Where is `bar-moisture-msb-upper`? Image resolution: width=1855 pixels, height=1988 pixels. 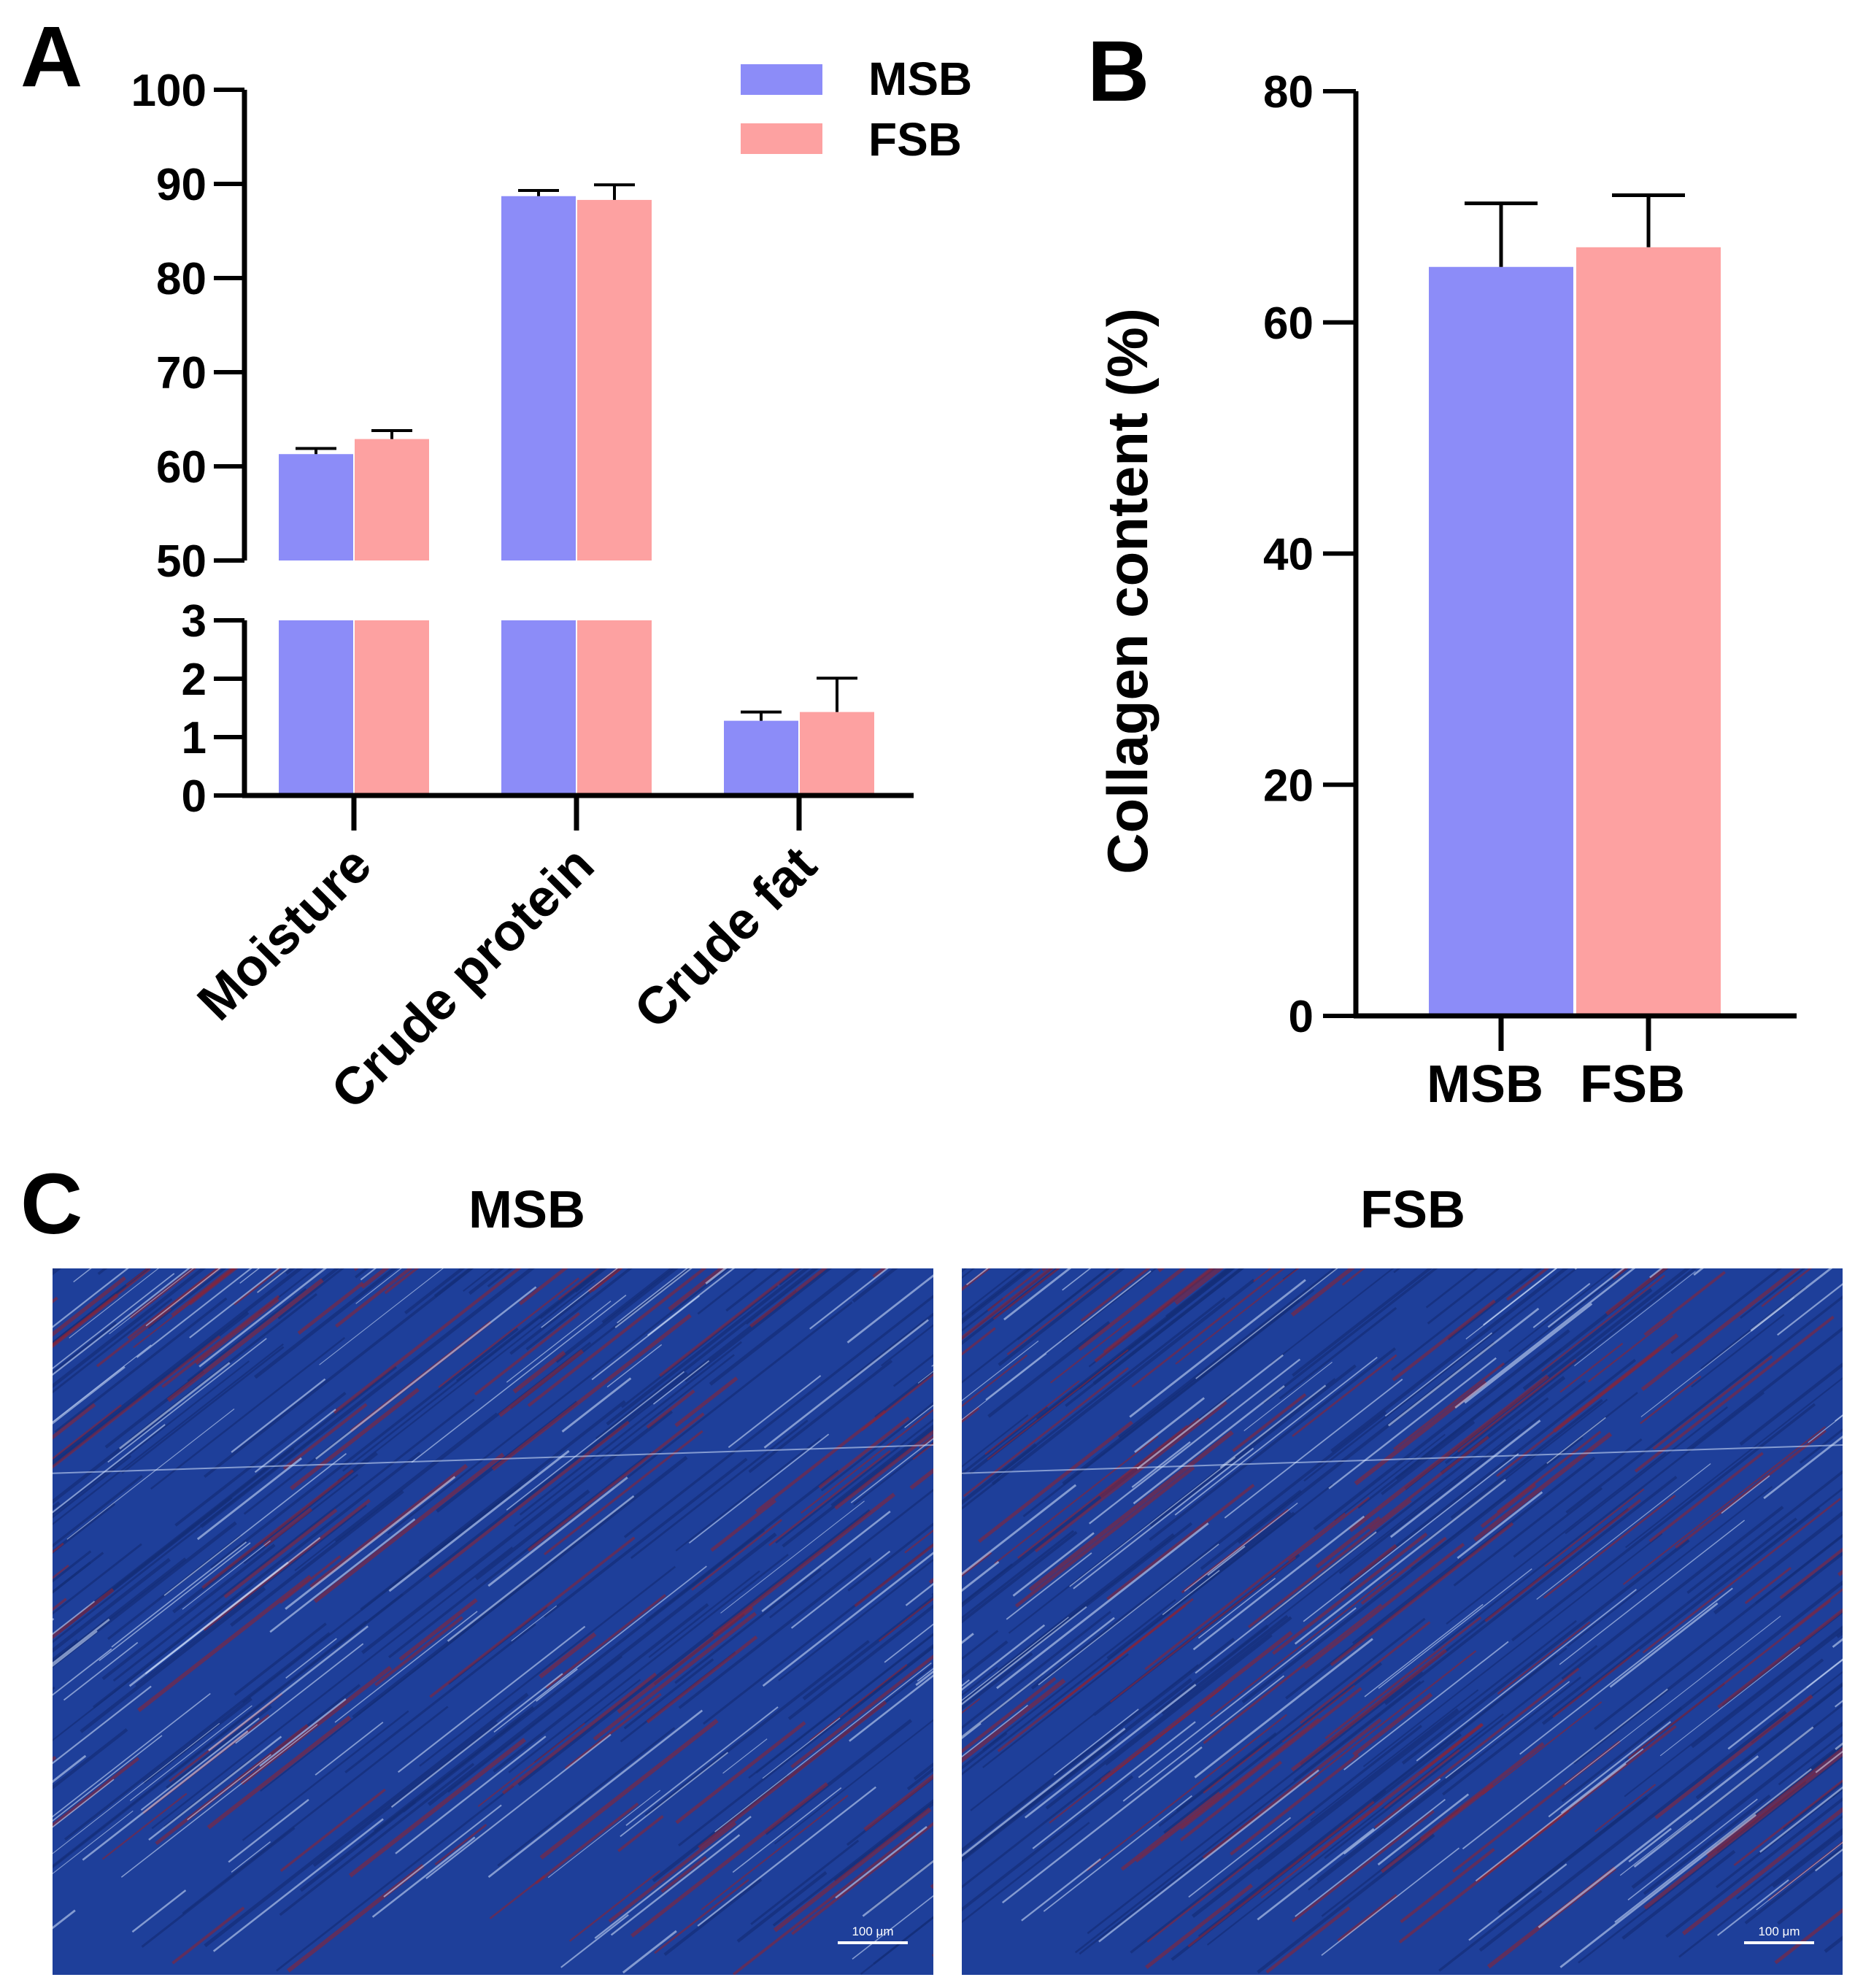
bar-moisture-msb-upper is located at coordinates (316, 507).